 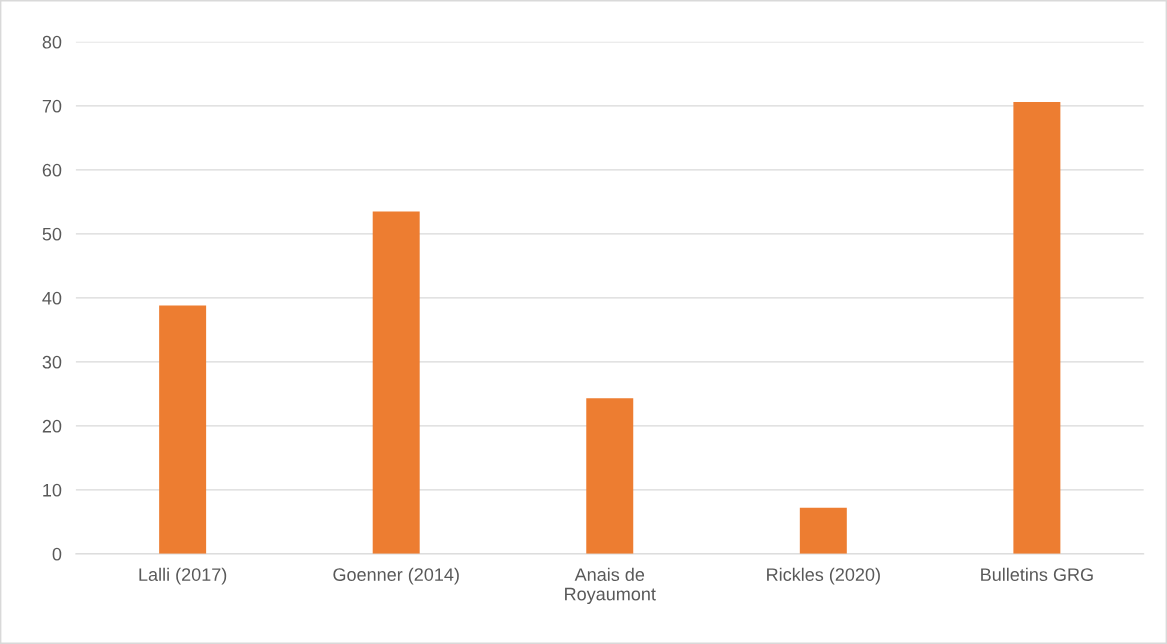 I want to click on x-tick-label: Rickles (2020), so click(x=823, y=576).